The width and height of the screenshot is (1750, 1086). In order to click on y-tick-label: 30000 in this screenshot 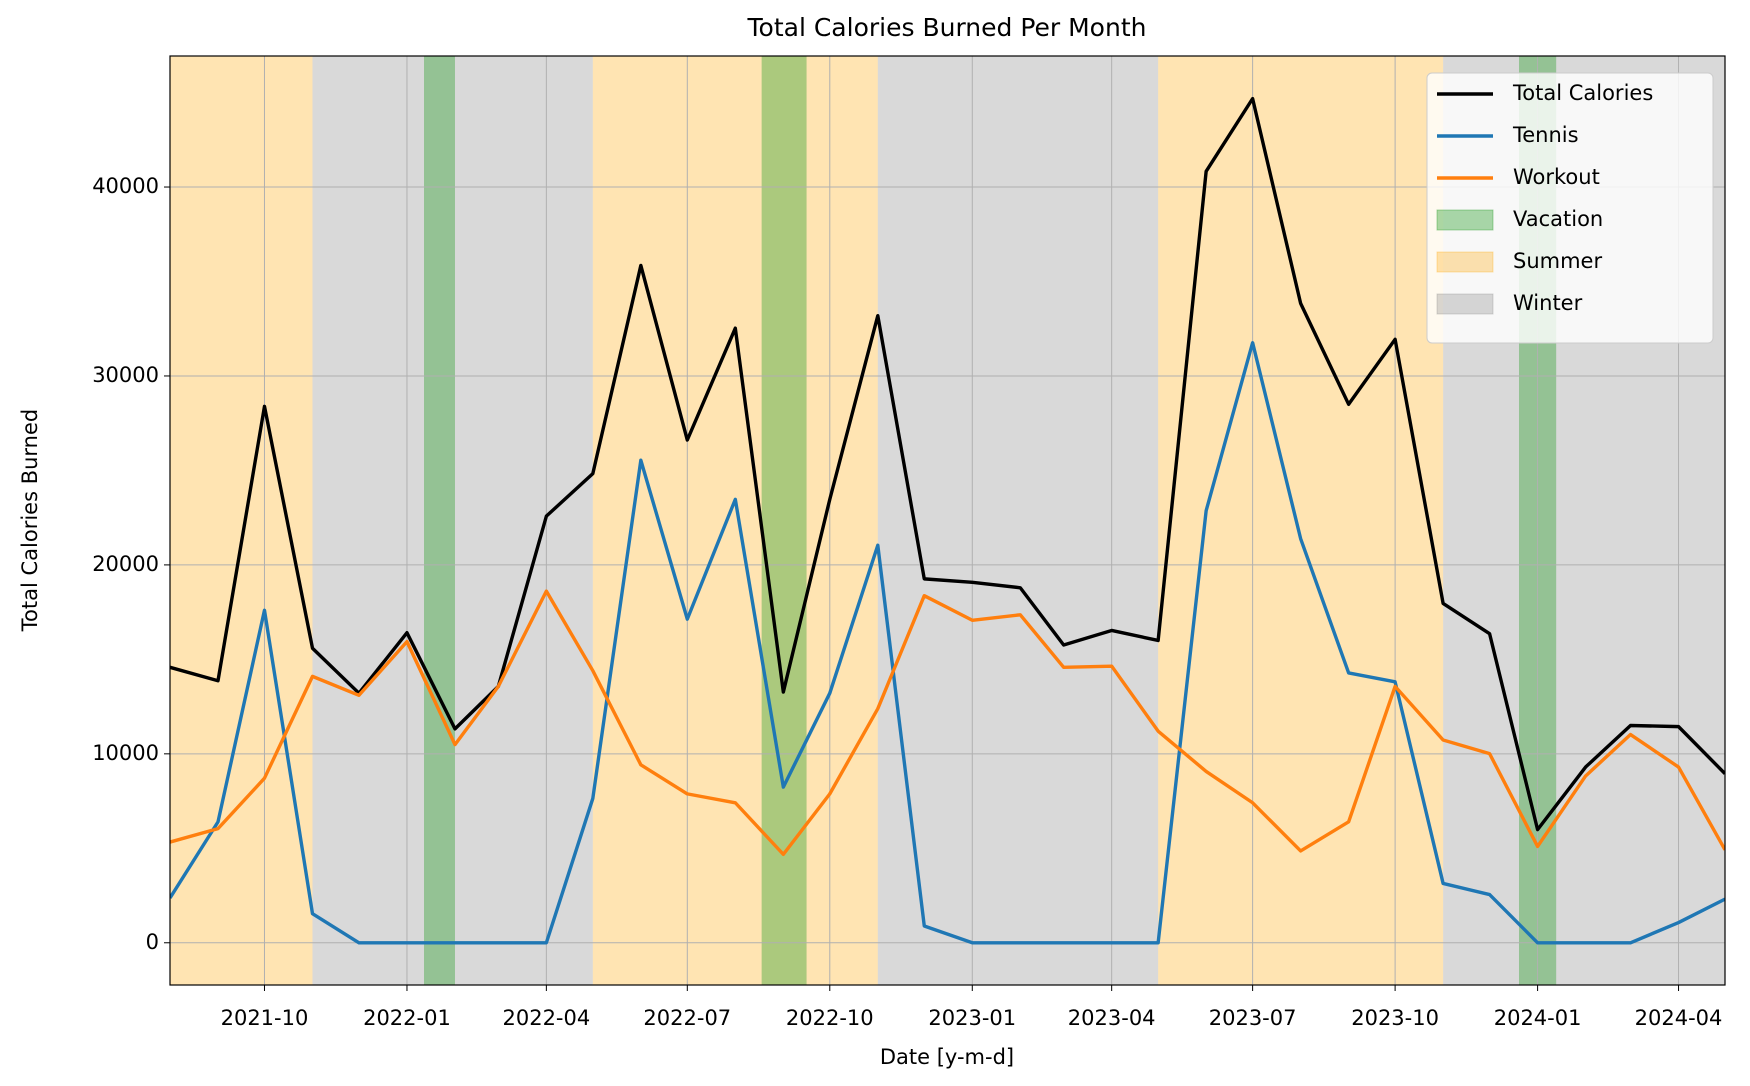, I will do `click(125, 375)`.